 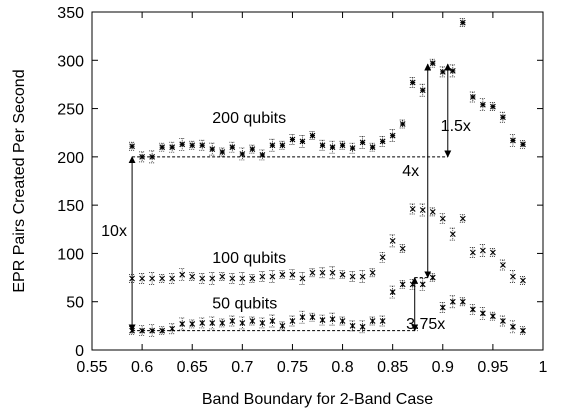 I want to click on y-tick-label: 100, so click(x=70, y=254).